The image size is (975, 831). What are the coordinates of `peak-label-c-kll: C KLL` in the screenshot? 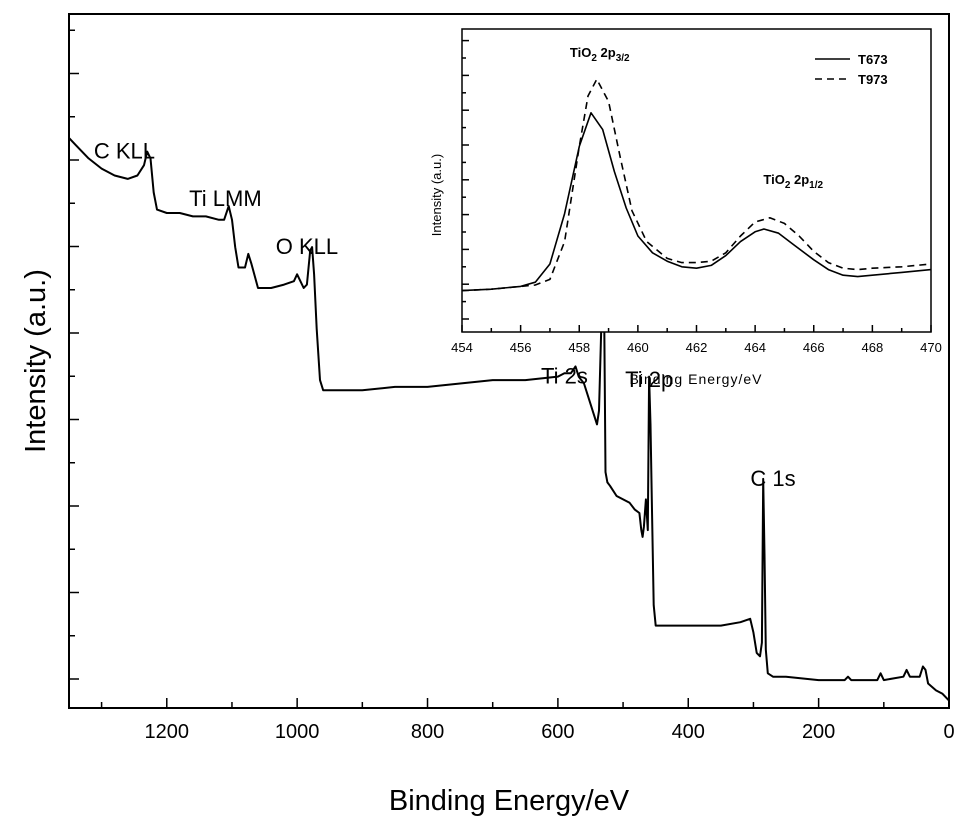 It's located at (124, 150).